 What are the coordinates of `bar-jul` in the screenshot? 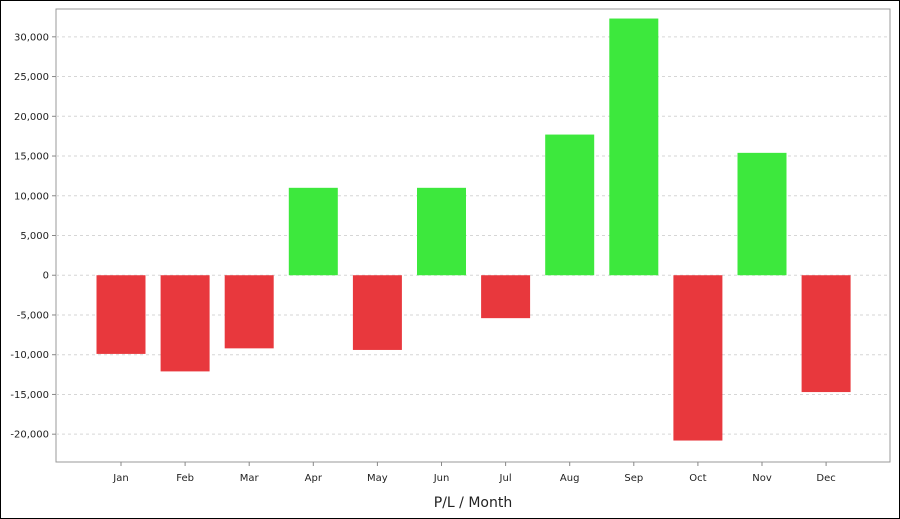 It's located at (506, 297).